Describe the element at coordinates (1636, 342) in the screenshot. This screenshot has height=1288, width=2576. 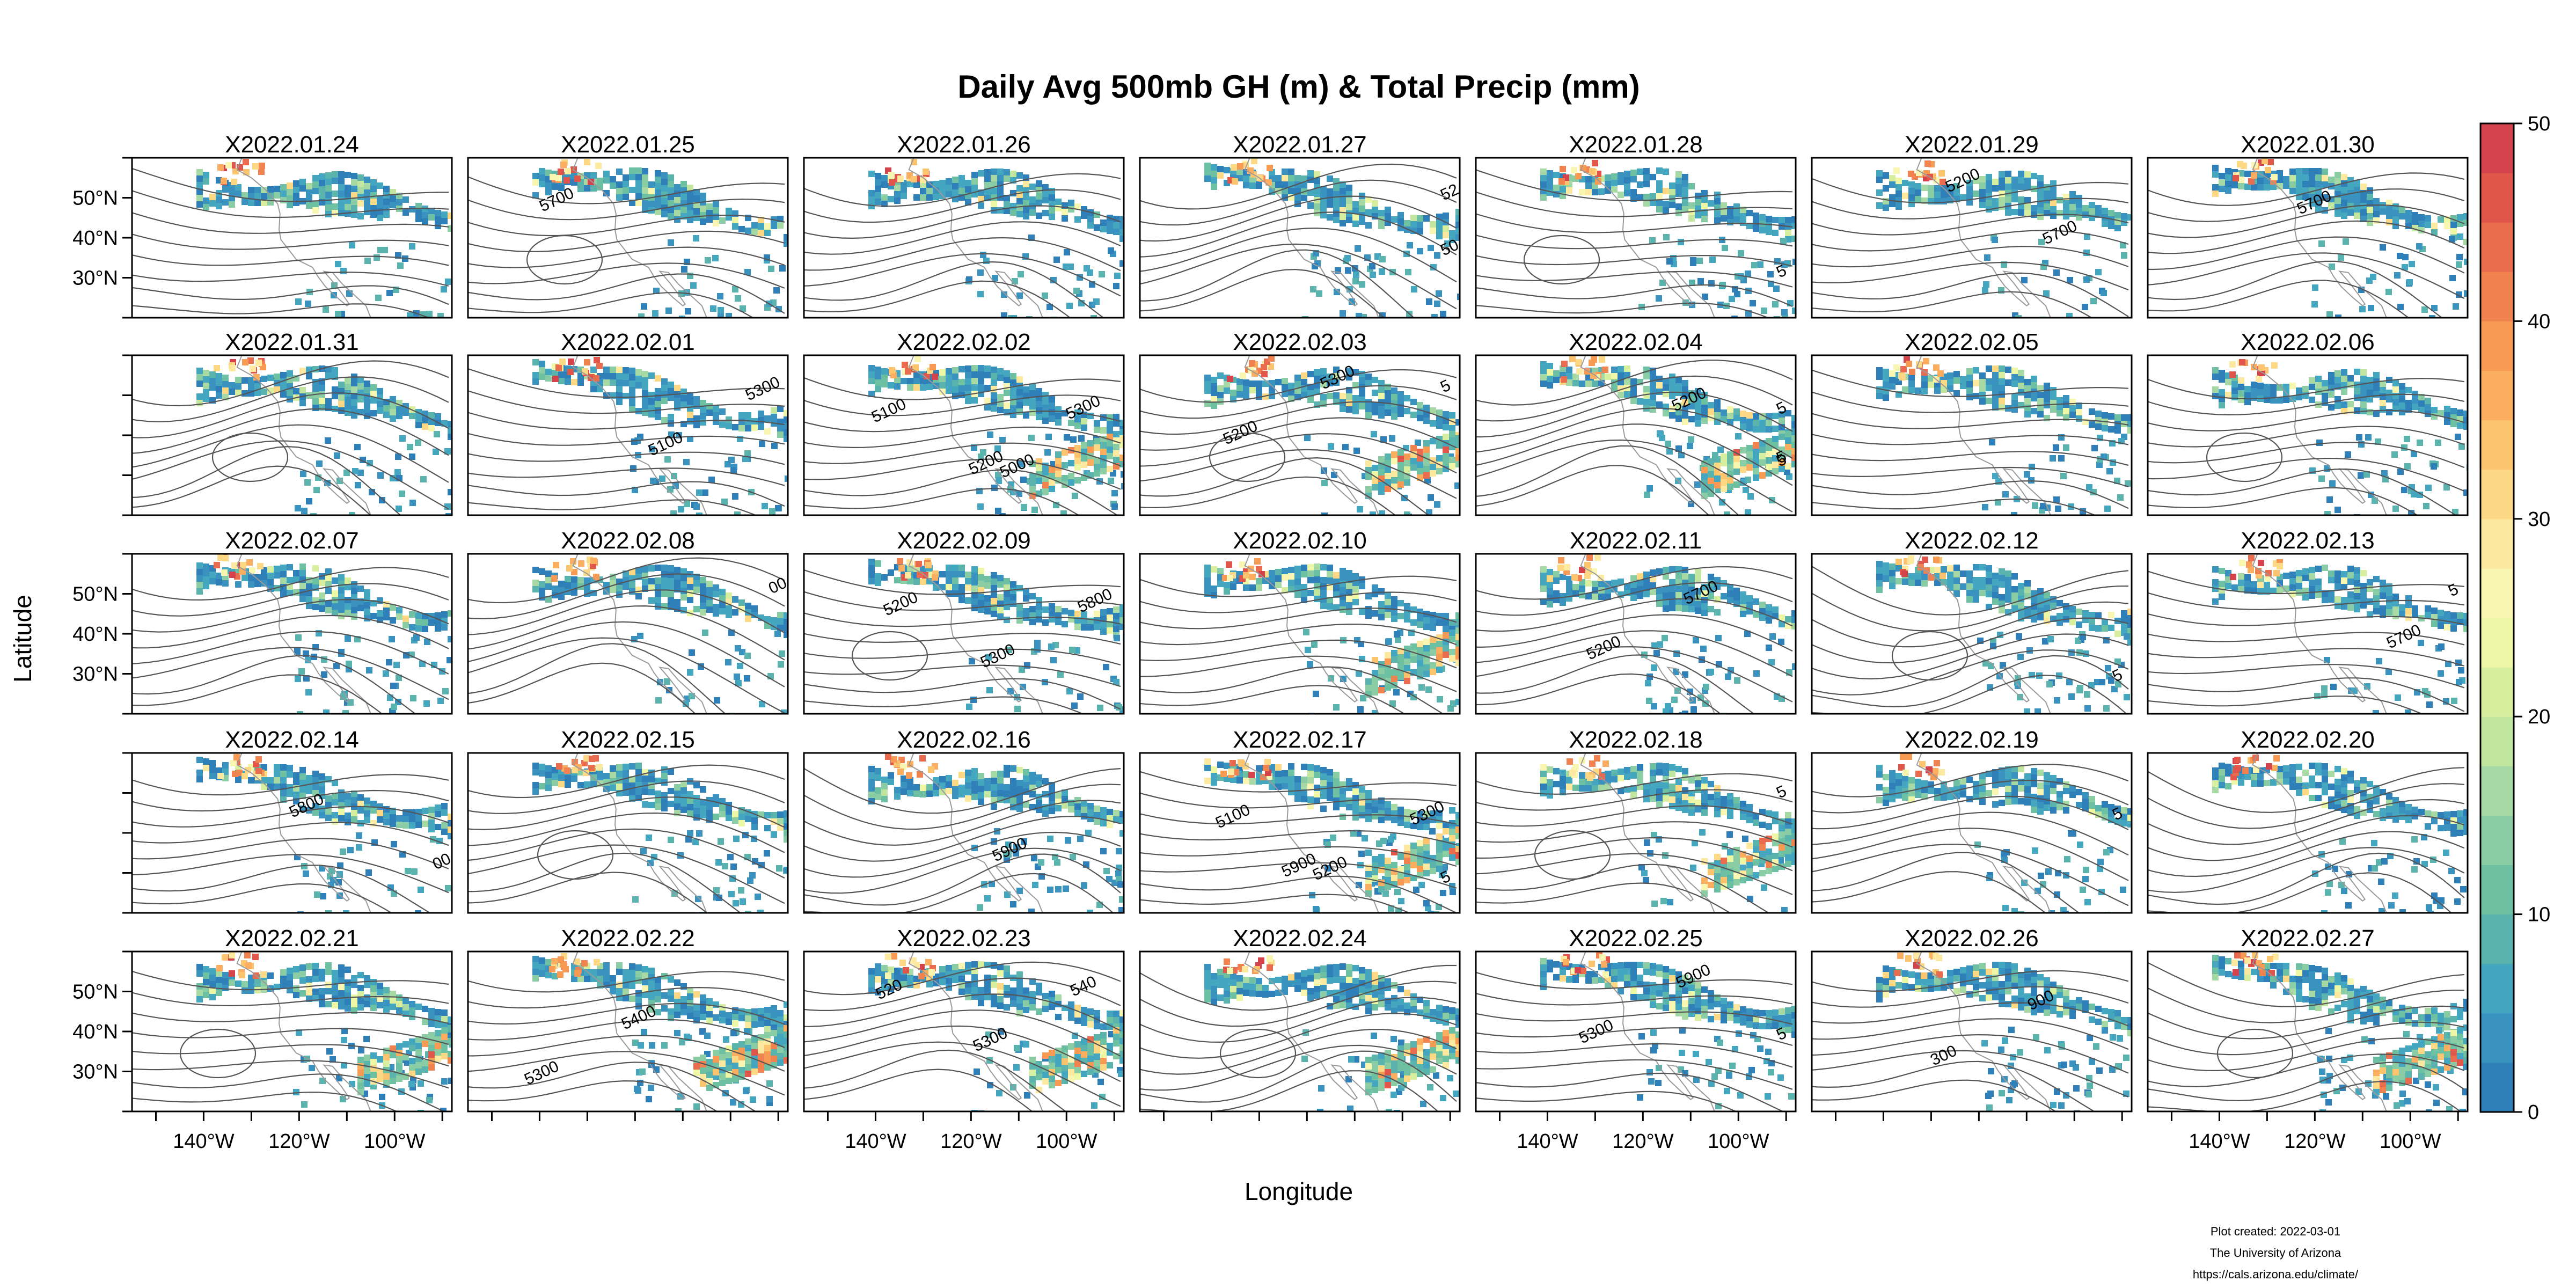
I see `panel-date-title: X2022.02.04` at that location.